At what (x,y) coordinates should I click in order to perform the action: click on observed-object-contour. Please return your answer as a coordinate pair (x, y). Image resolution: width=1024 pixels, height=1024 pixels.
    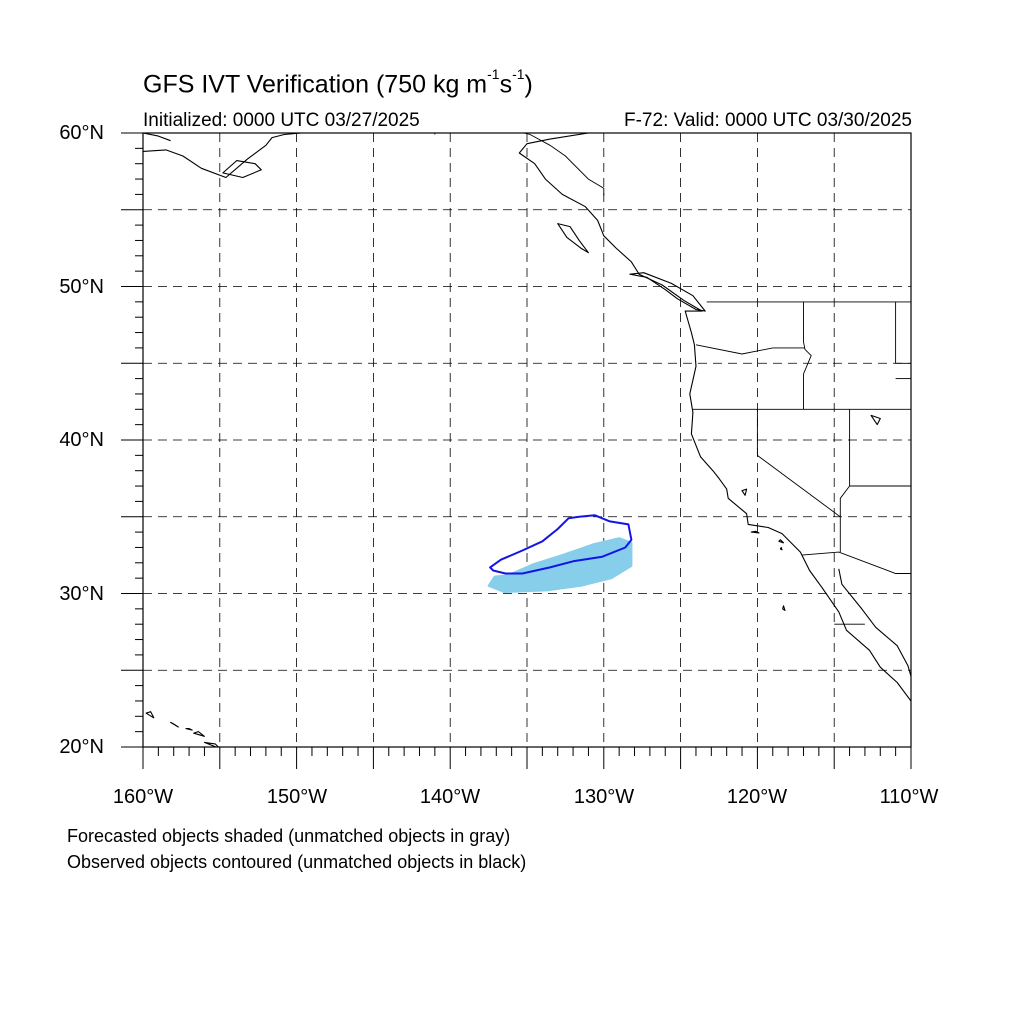
    Looking at the image, I should click on (561, 544).